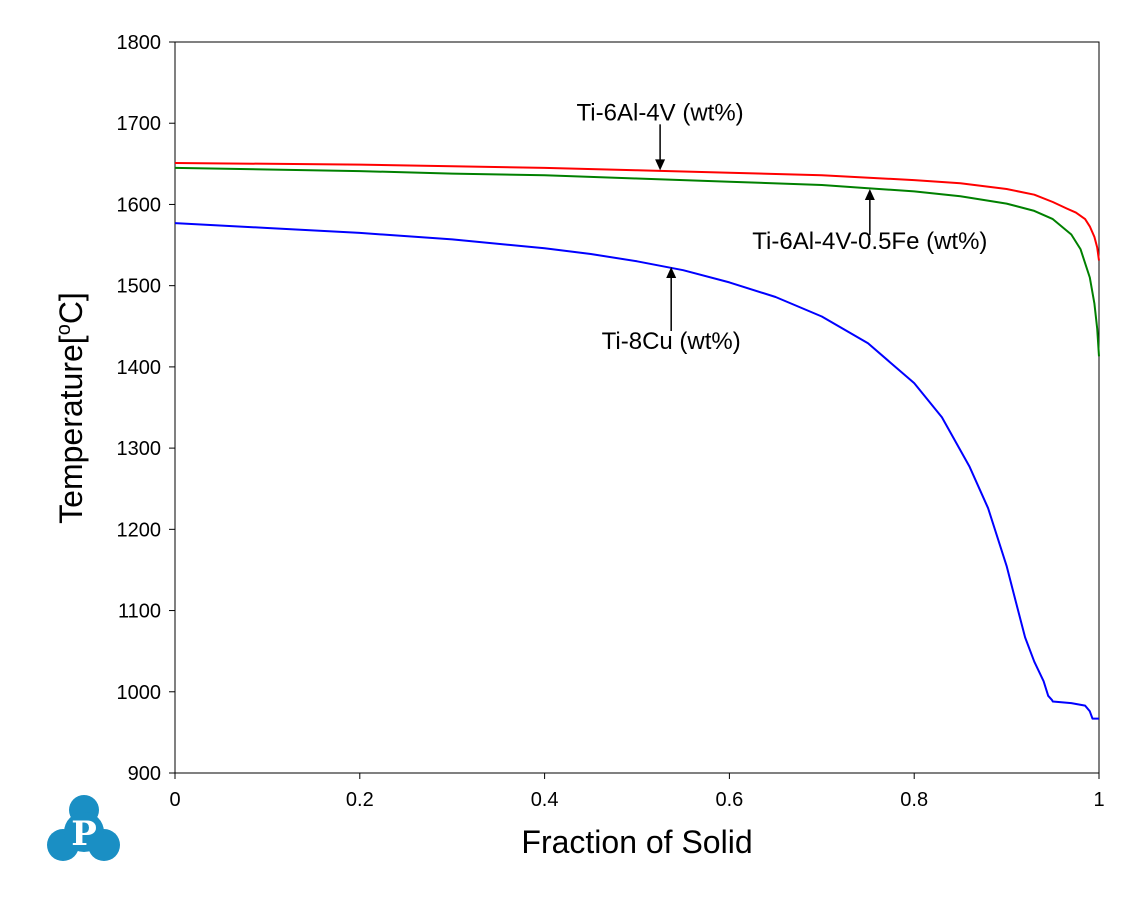  I want to click on annotation-label-1: Ti-6Al-4V (wt%), so click(660, 112).